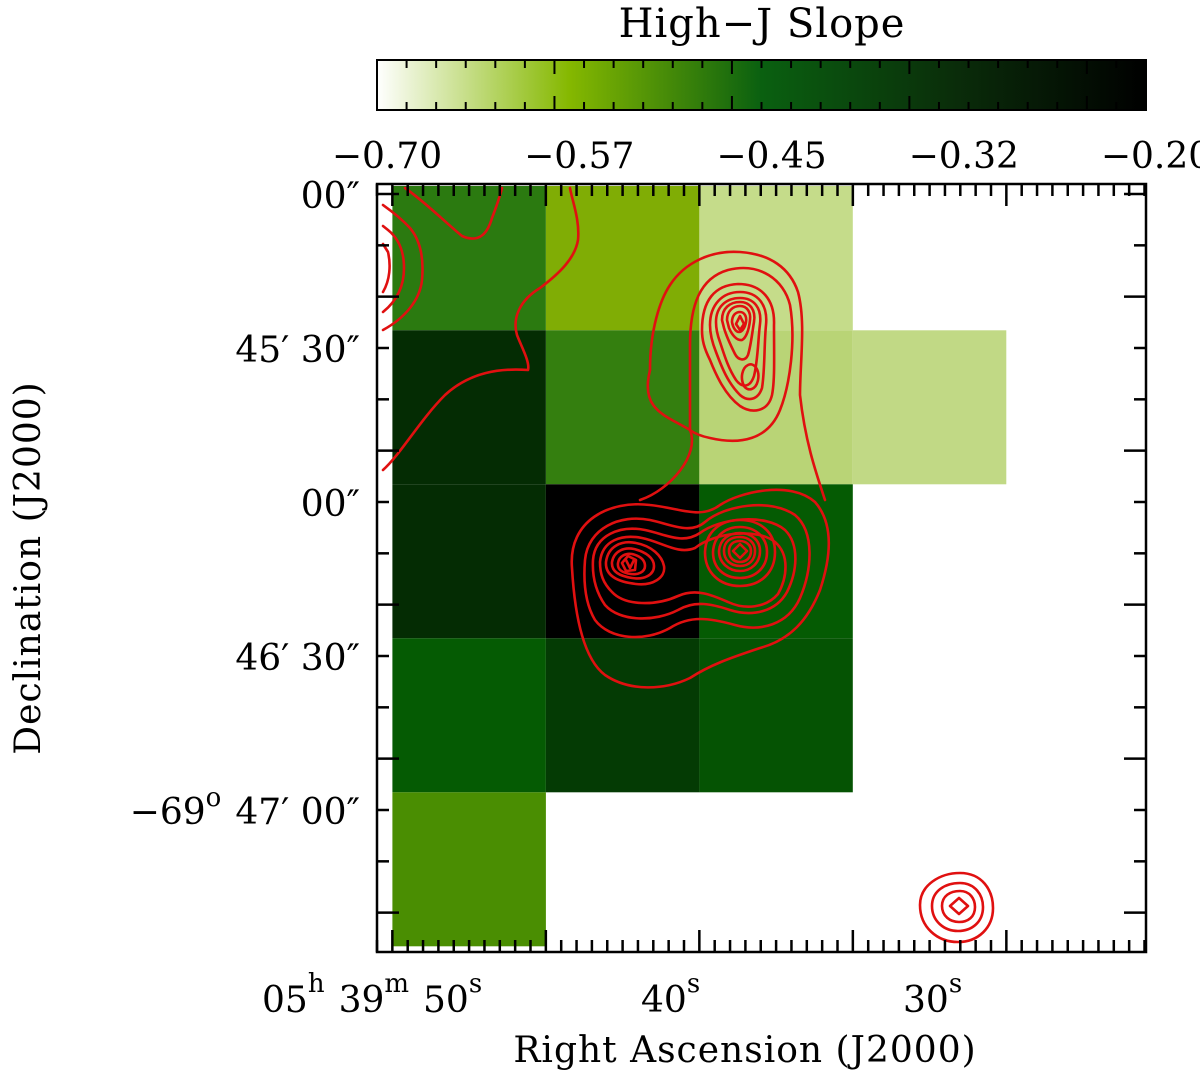 The height and width of the screenshot is (1077, 1200). I want to click on colorbar-title: High−J Slope, so click(762, 24).